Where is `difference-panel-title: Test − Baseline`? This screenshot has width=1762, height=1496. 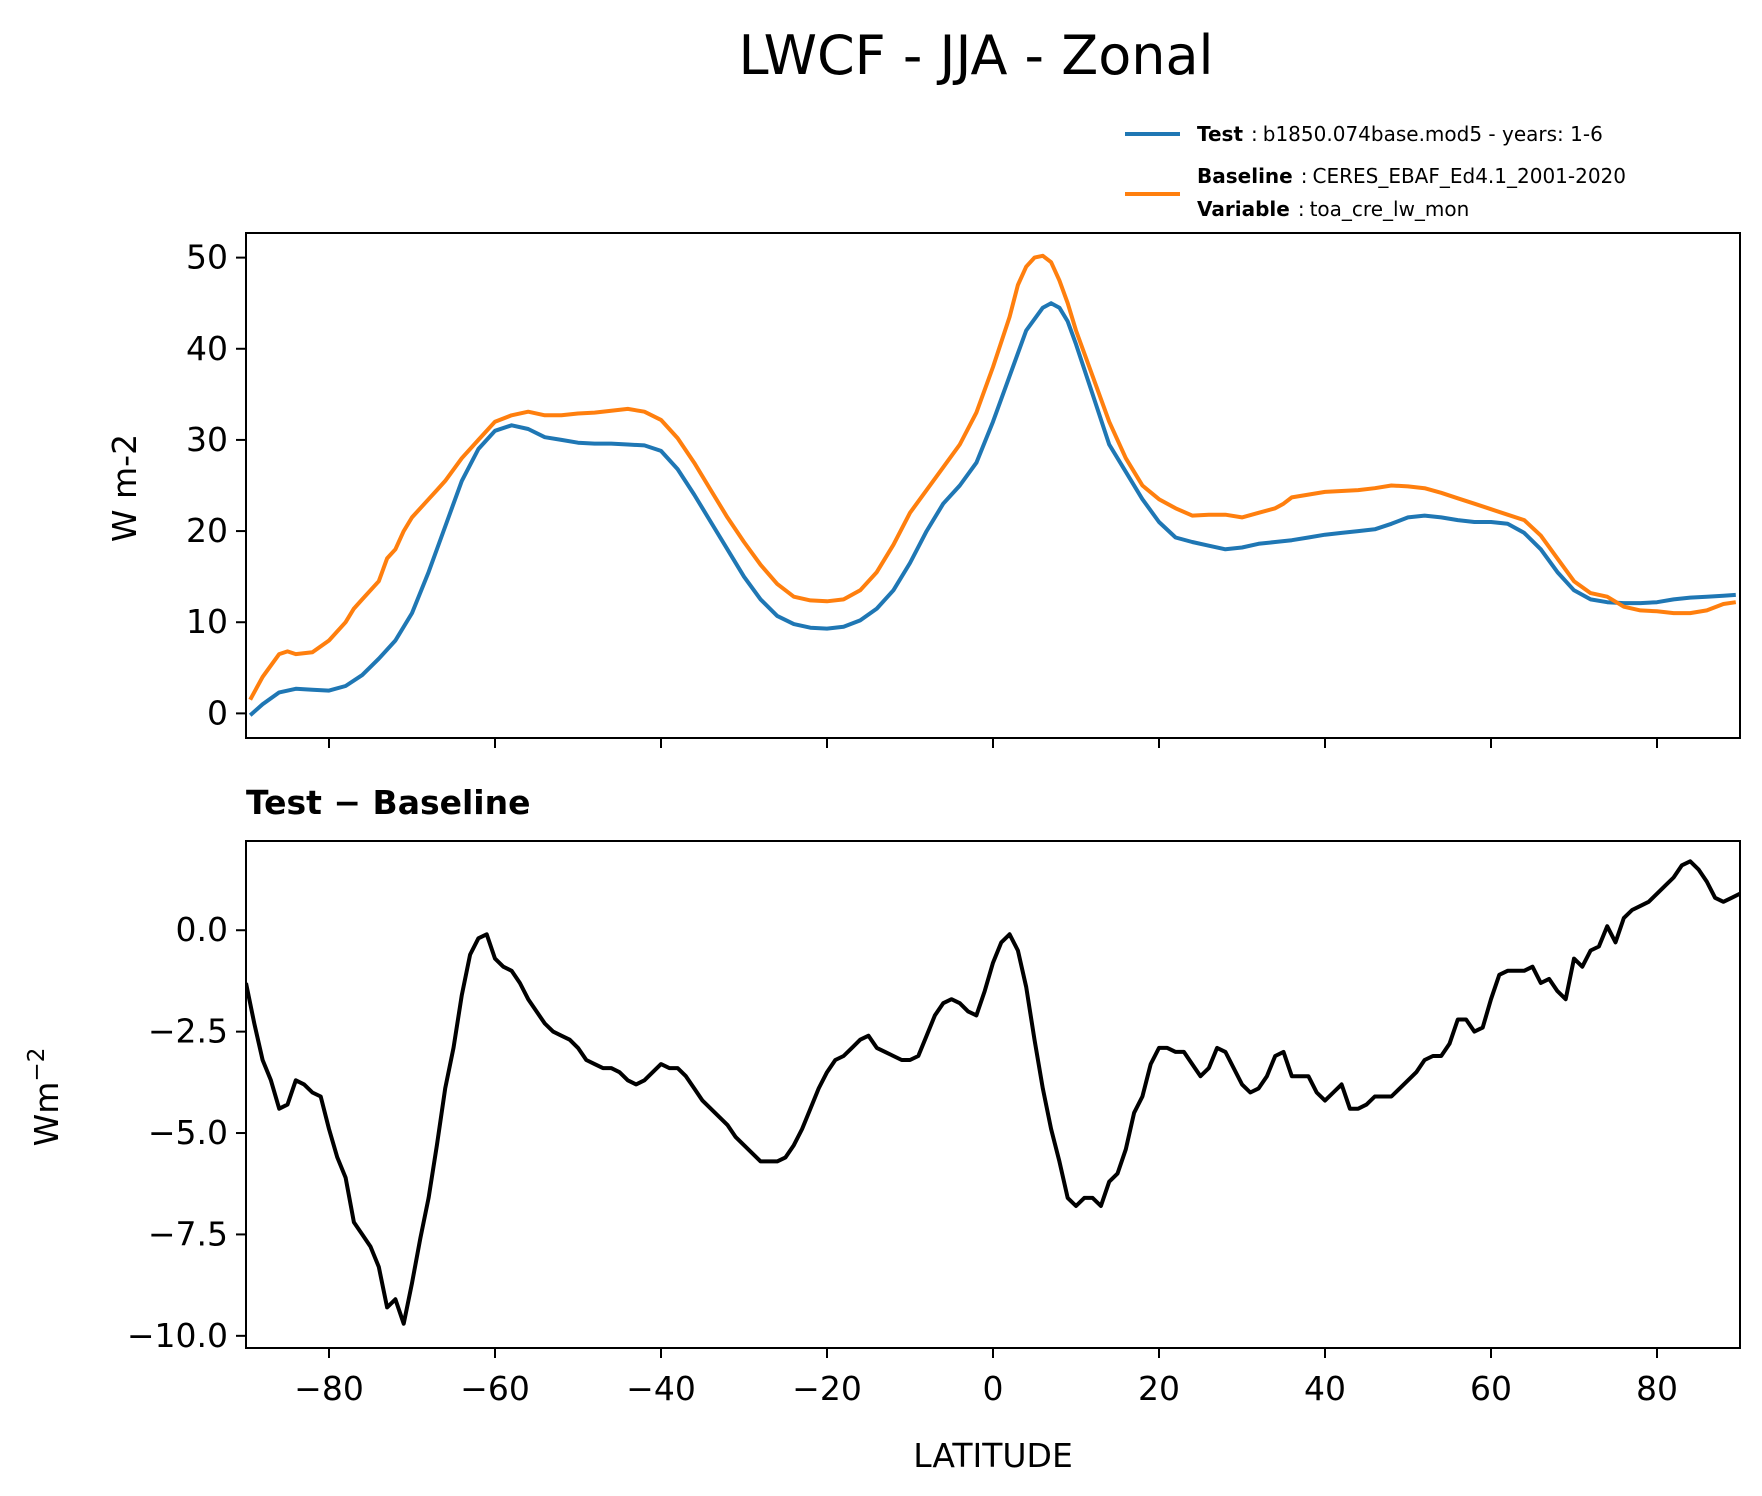
difference-panel-title: Test − Baseline is located at coordinates (388, 802).